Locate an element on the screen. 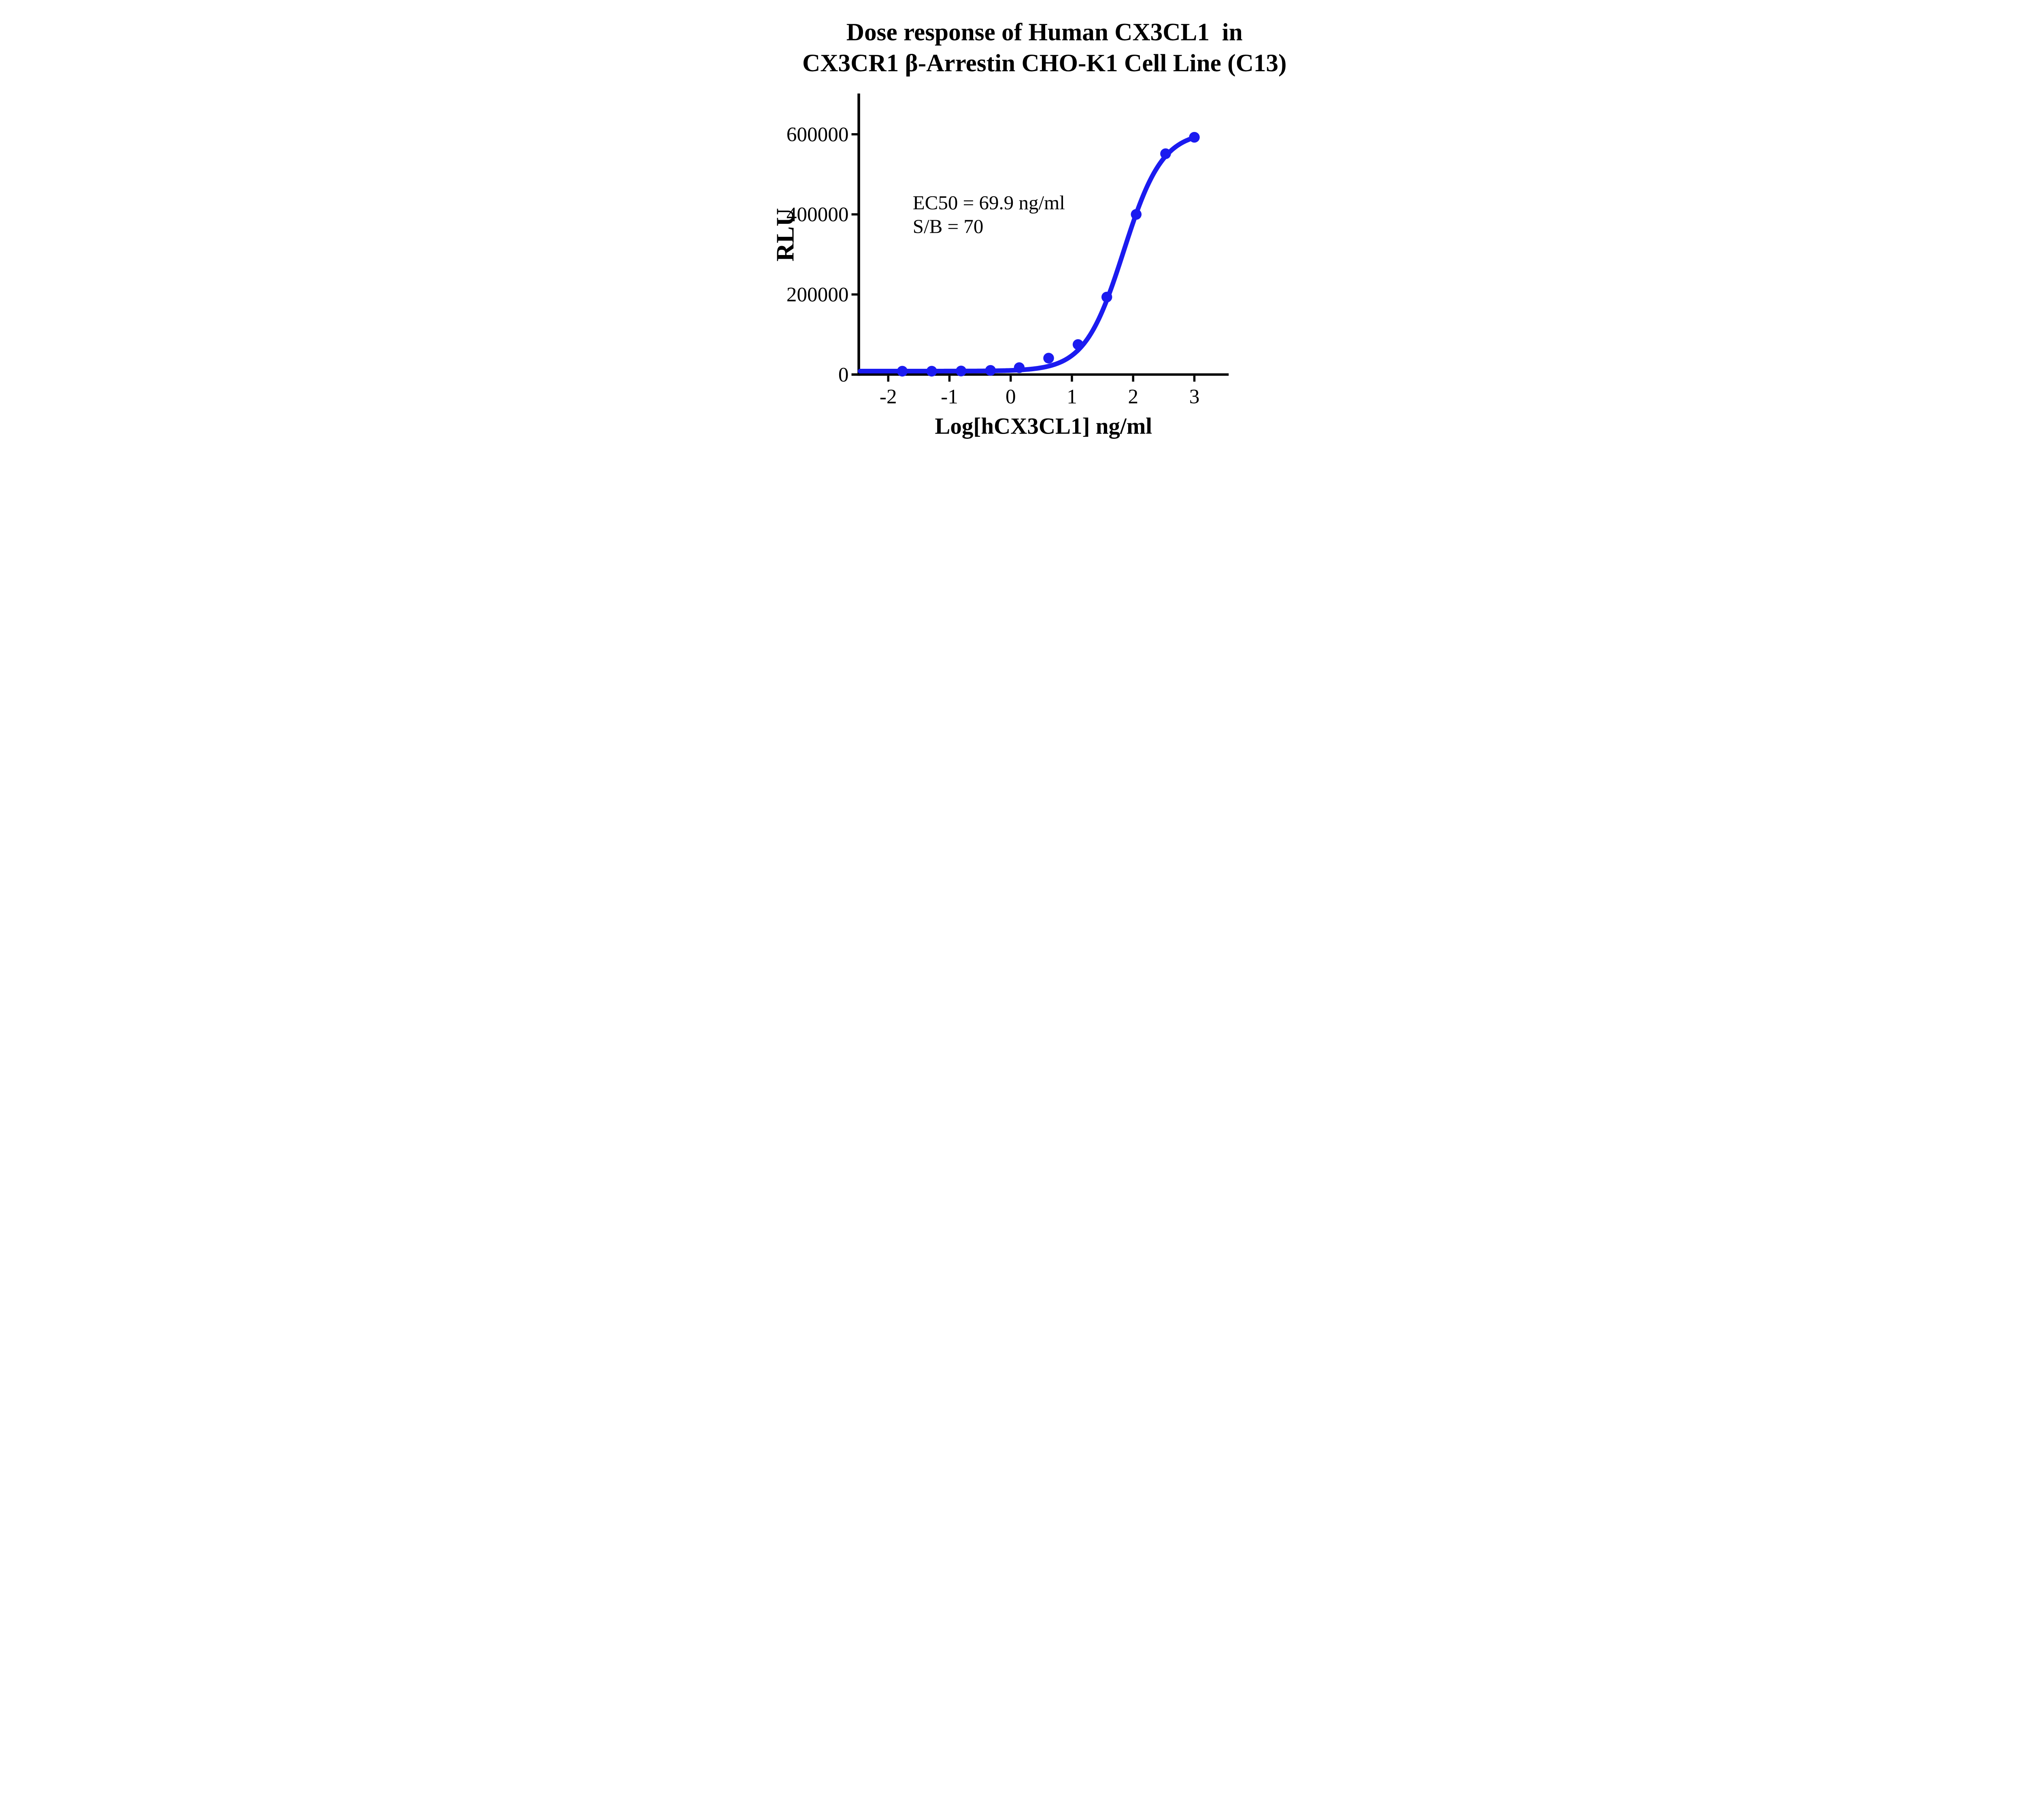 Image resolution: width=2024 pixels, height=1820 pixels. plot-area: 0 200000 400000 600000 -2 -1 0 1 2 3 is located at coordinates (1008, 251).